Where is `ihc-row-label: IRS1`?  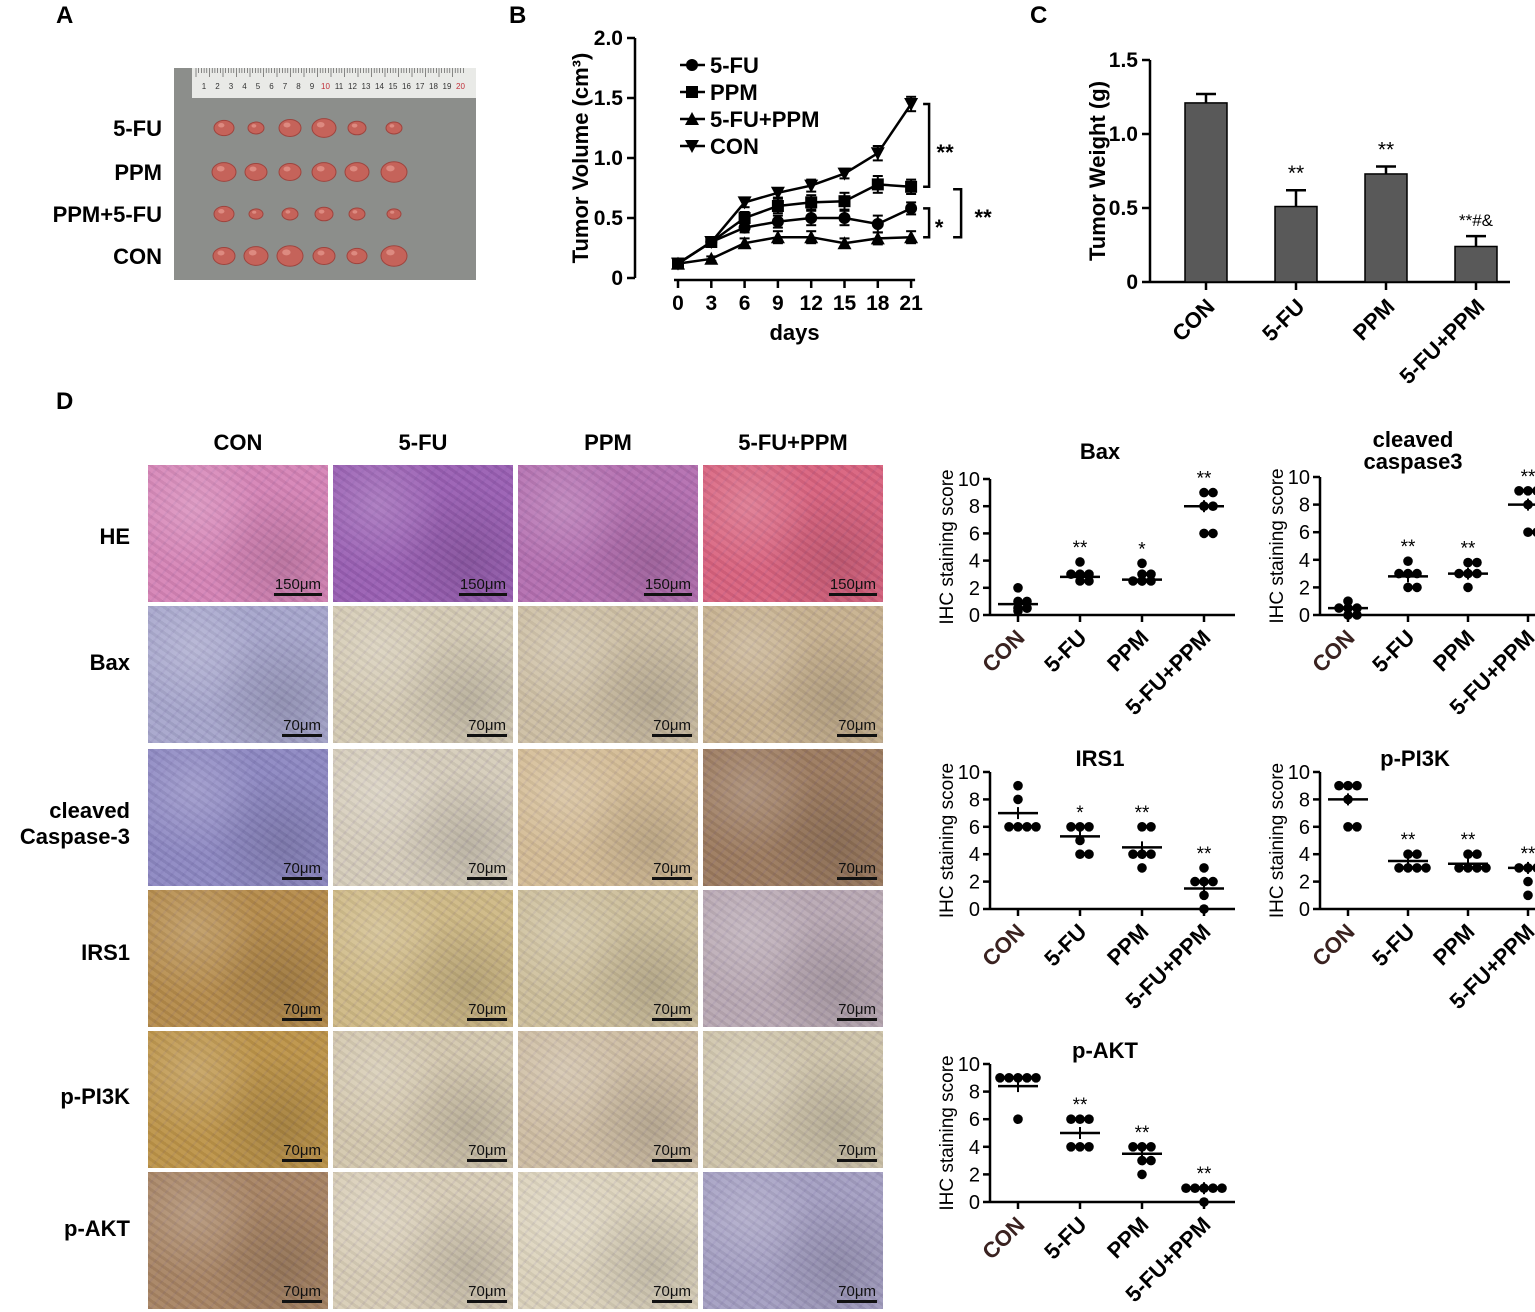 ihc-row-label: IRS1 is located at coordinates (105, 952).